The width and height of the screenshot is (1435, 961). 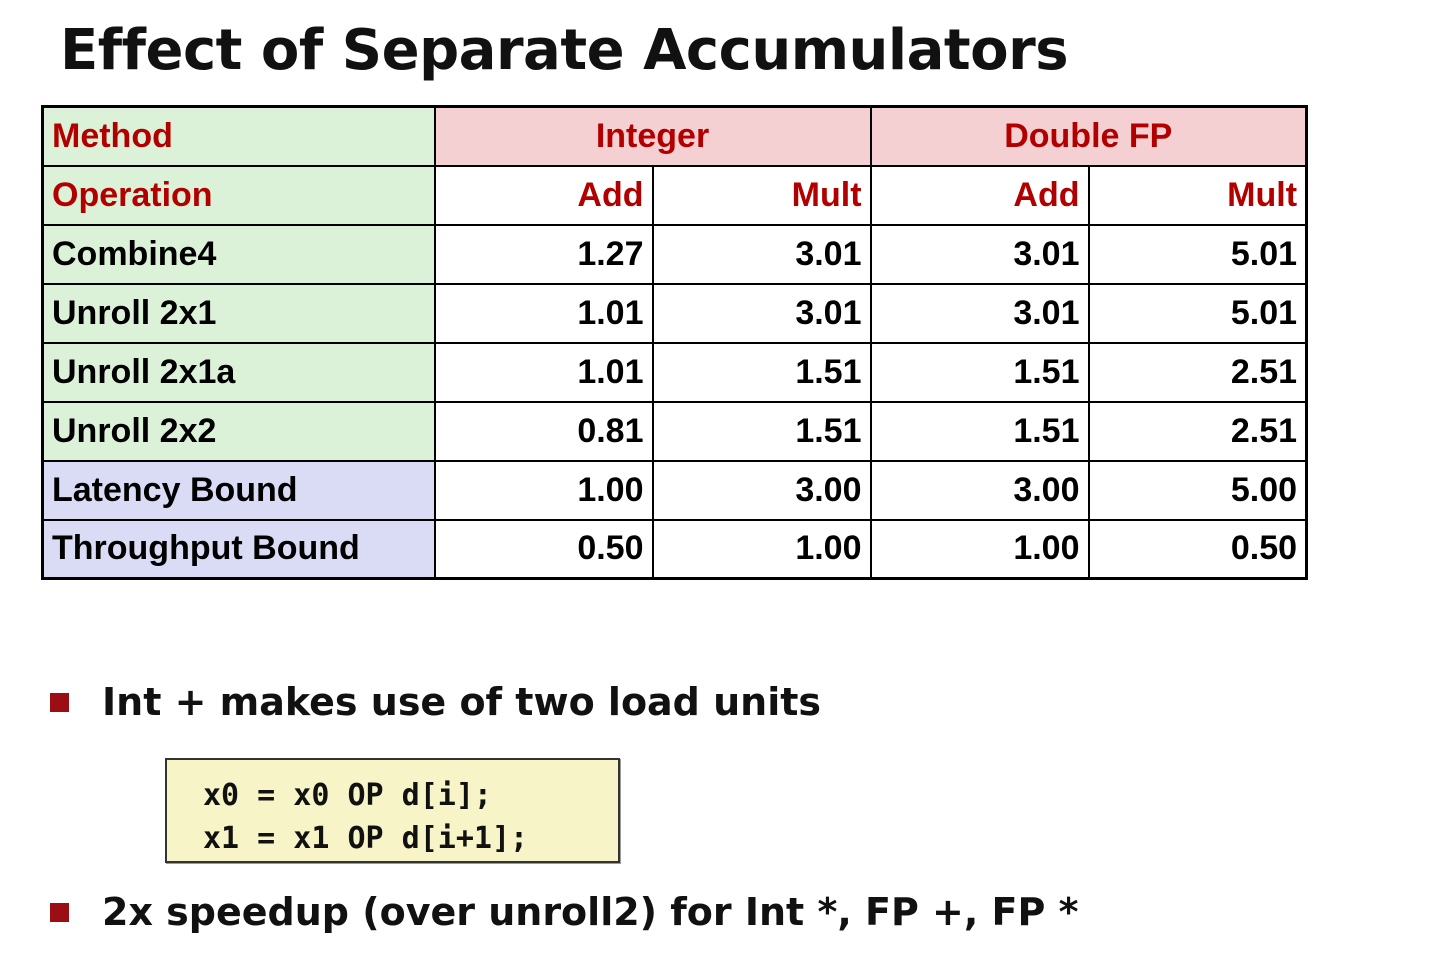 I want to click on header-operation: Operation, so click(x=238, y=195).